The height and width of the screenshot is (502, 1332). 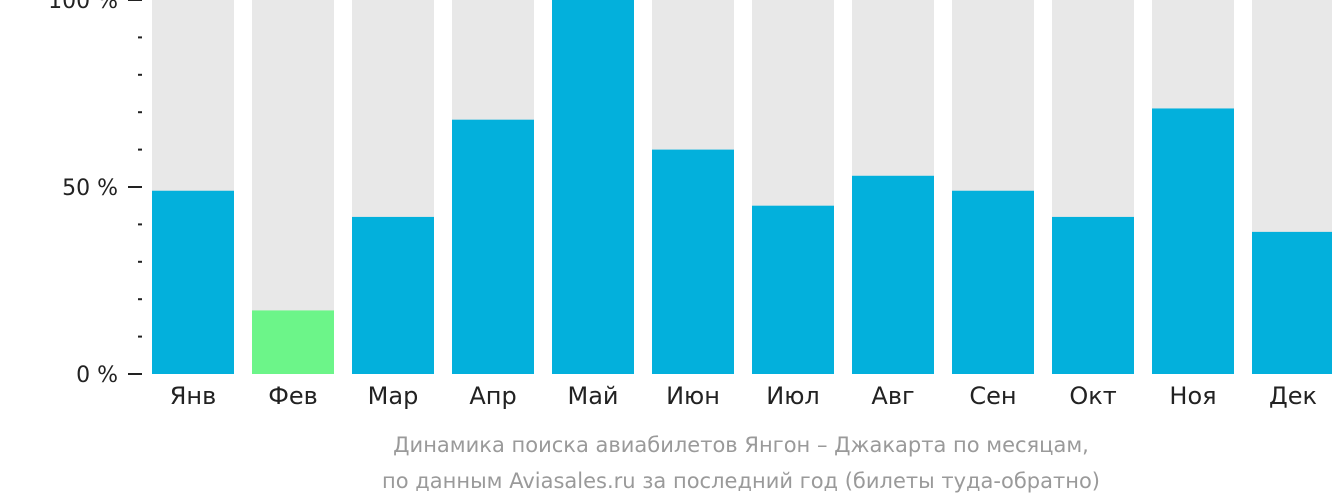 What do you see at coordinates (592, 396) in the screenshot?
I see `x-category-label: Май` at bounding box center [592, 396].